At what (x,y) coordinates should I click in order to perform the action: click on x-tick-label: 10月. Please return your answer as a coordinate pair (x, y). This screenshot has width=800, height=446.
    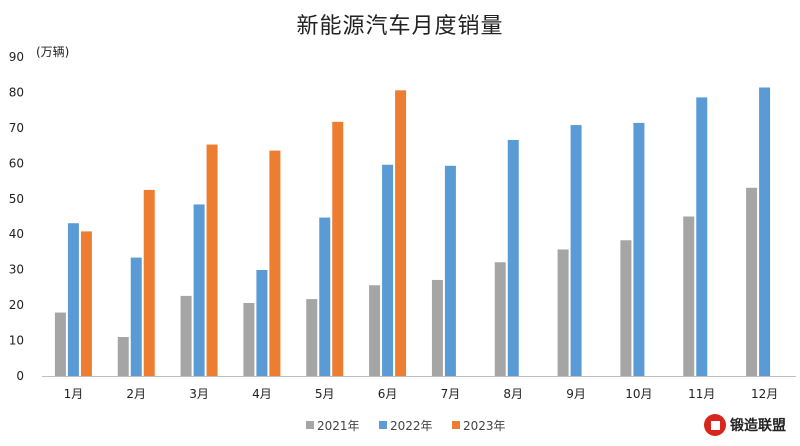
    Looking at the image, I should click on (638, 394).